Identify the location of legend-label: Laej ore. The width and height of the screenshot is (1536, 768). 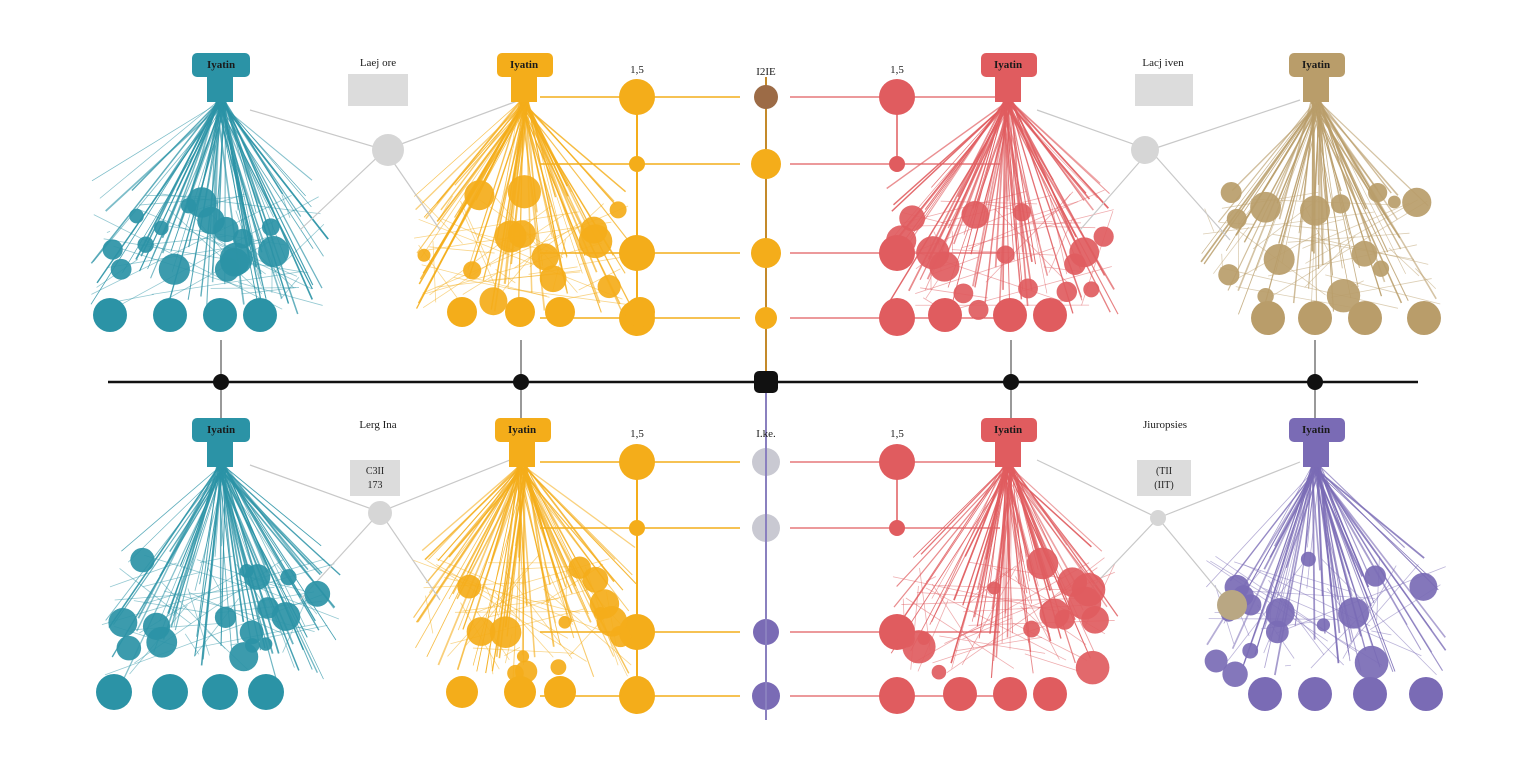
(378, 63).